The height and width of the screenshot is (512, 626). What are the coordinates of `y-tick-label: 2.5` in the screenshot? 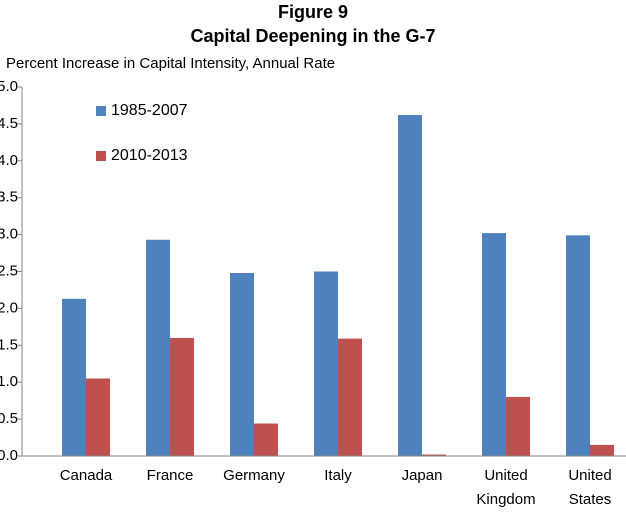 It's located at (9, 270).